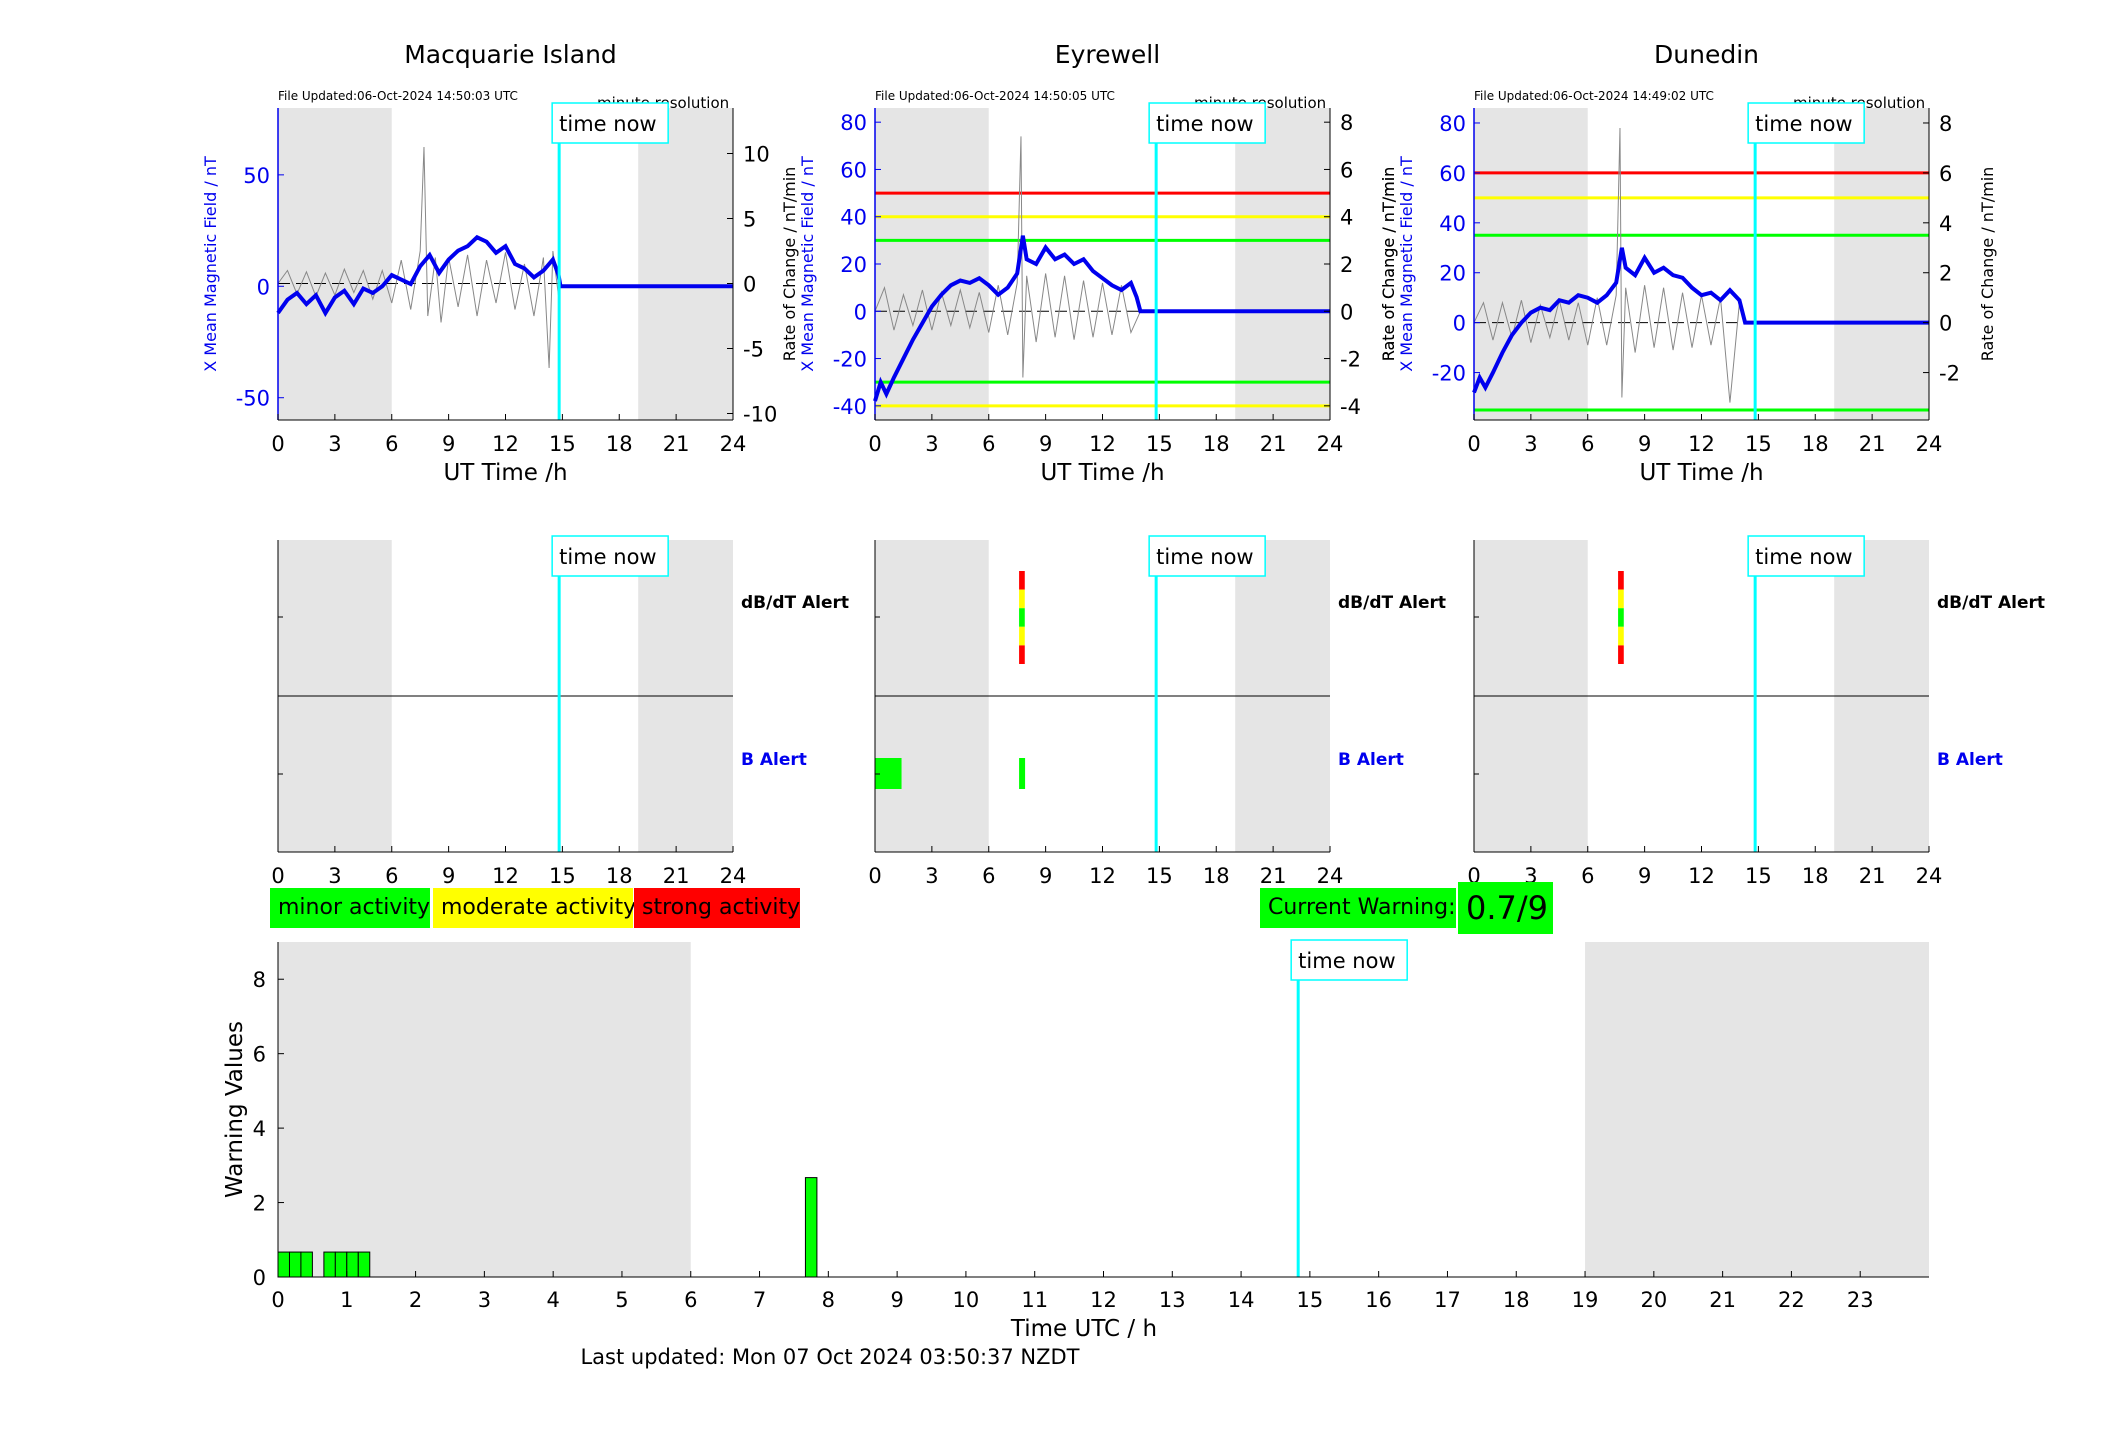 This screenshot has height=1437, width=2117. Describe the element at coordinates (1945, 124) in the screenshot. I see `right-tick-label: 8` at that location.